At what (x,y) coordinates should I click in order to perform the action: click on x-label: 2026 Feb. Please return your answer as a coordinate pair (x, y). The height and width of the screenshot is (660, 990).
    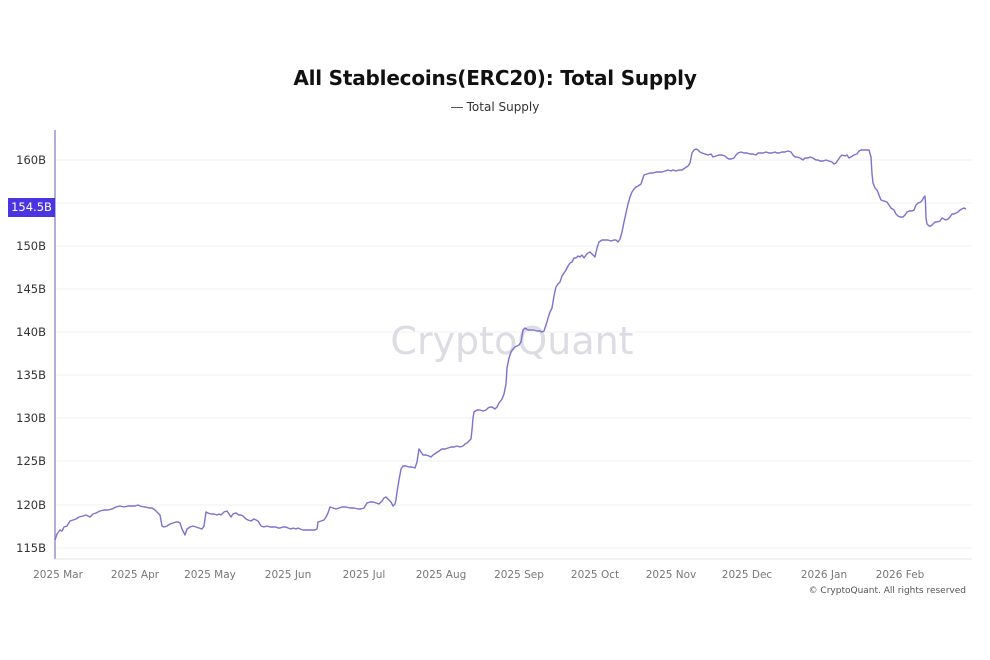
    Looking at the image, I should click on (900, 575).